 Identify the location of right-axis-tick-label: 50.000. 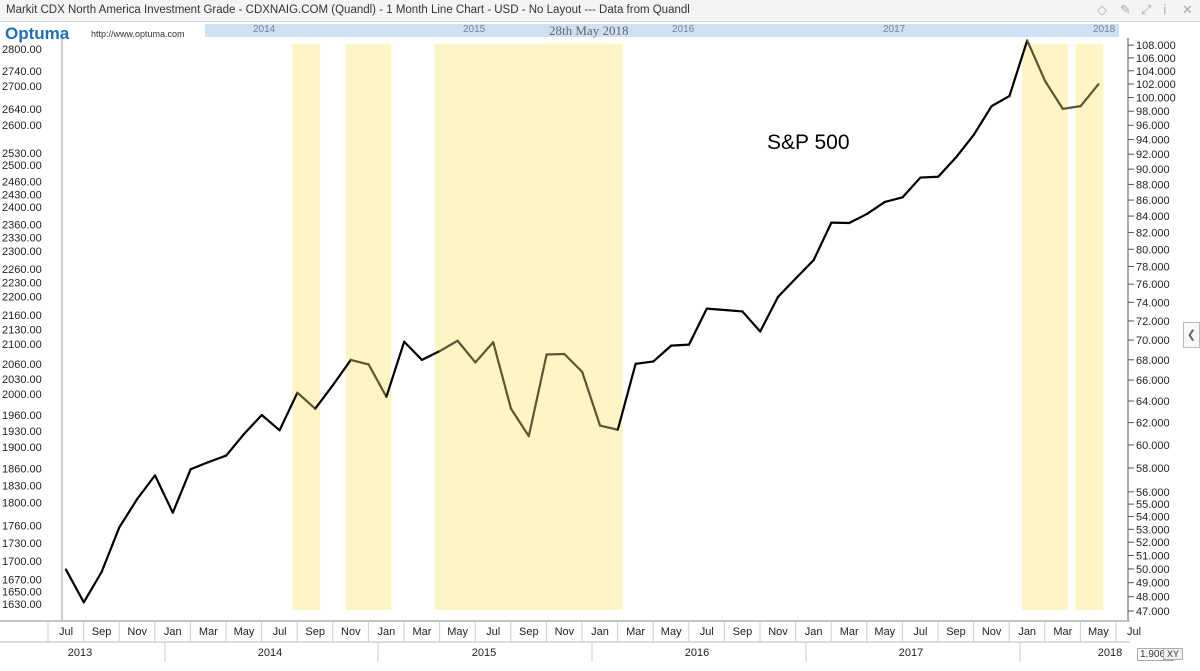
(1153, 570).